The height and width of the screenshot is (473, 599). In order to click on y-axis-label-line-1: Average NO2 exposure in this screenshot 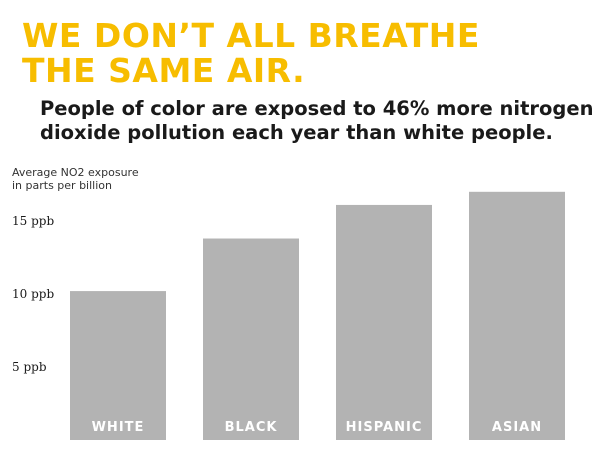, I will do `click(75, 172)`.